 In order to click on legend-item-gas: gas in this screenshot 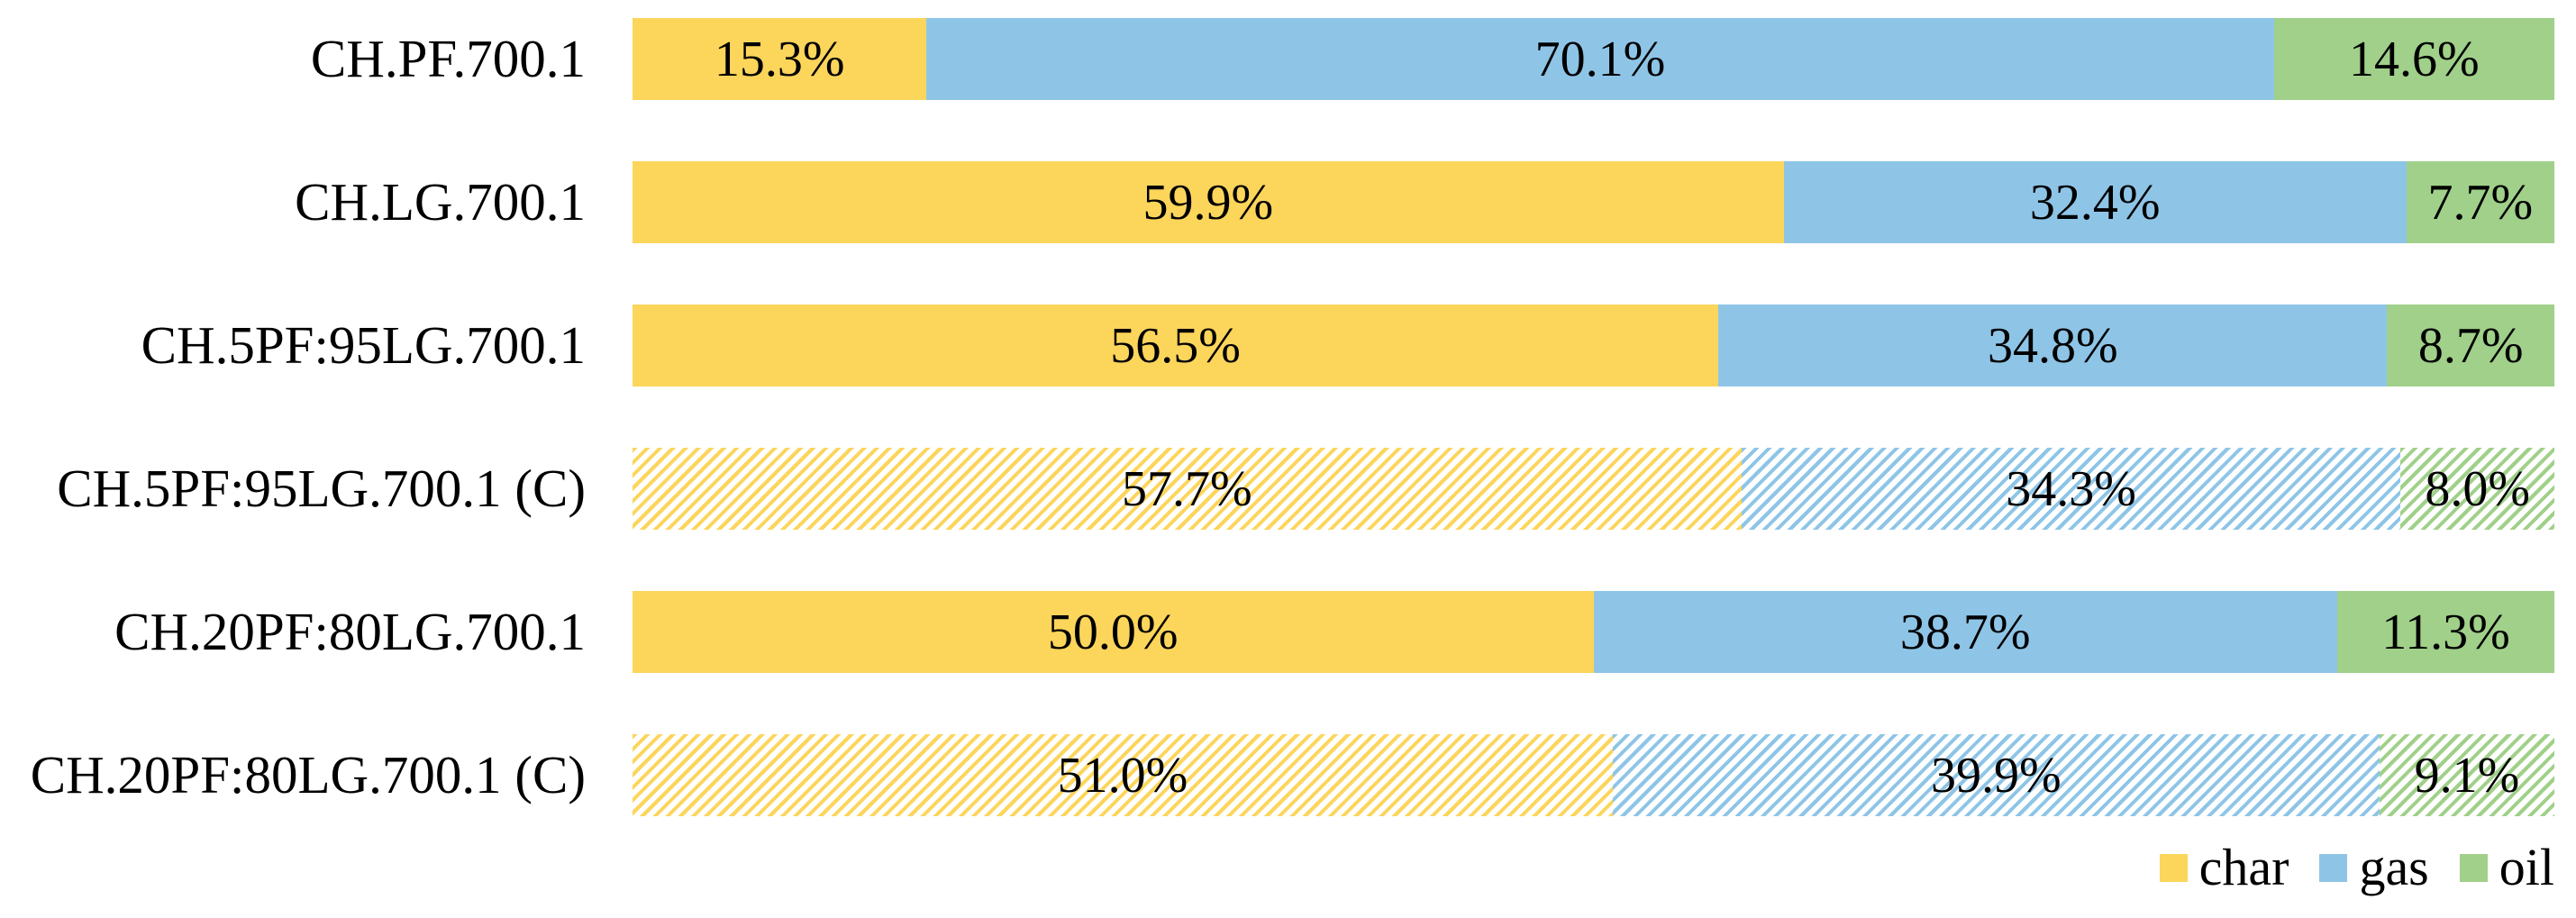, I will do `click(2374, 867)`.